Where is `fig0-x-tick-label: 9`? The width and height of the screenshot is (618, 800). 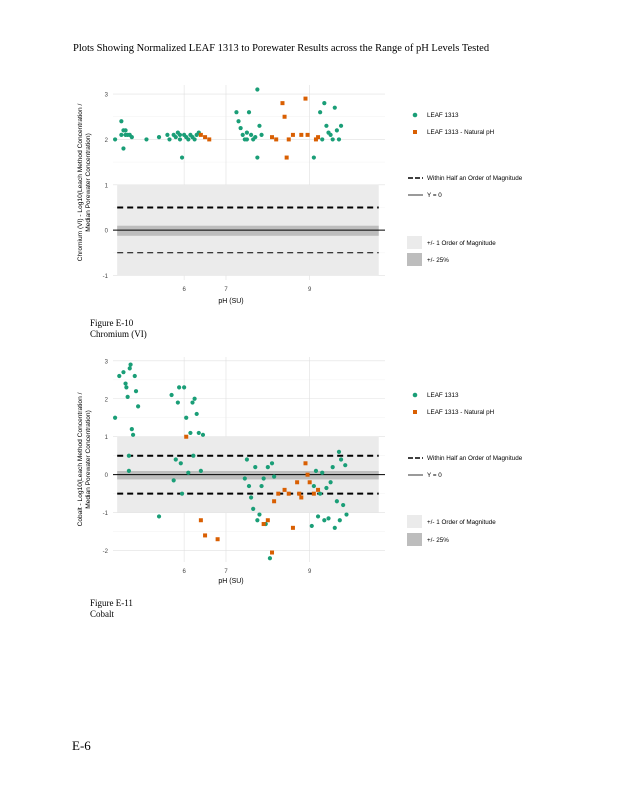
fig0-x-tick-label: 9 is located at coordinates (310, 290).